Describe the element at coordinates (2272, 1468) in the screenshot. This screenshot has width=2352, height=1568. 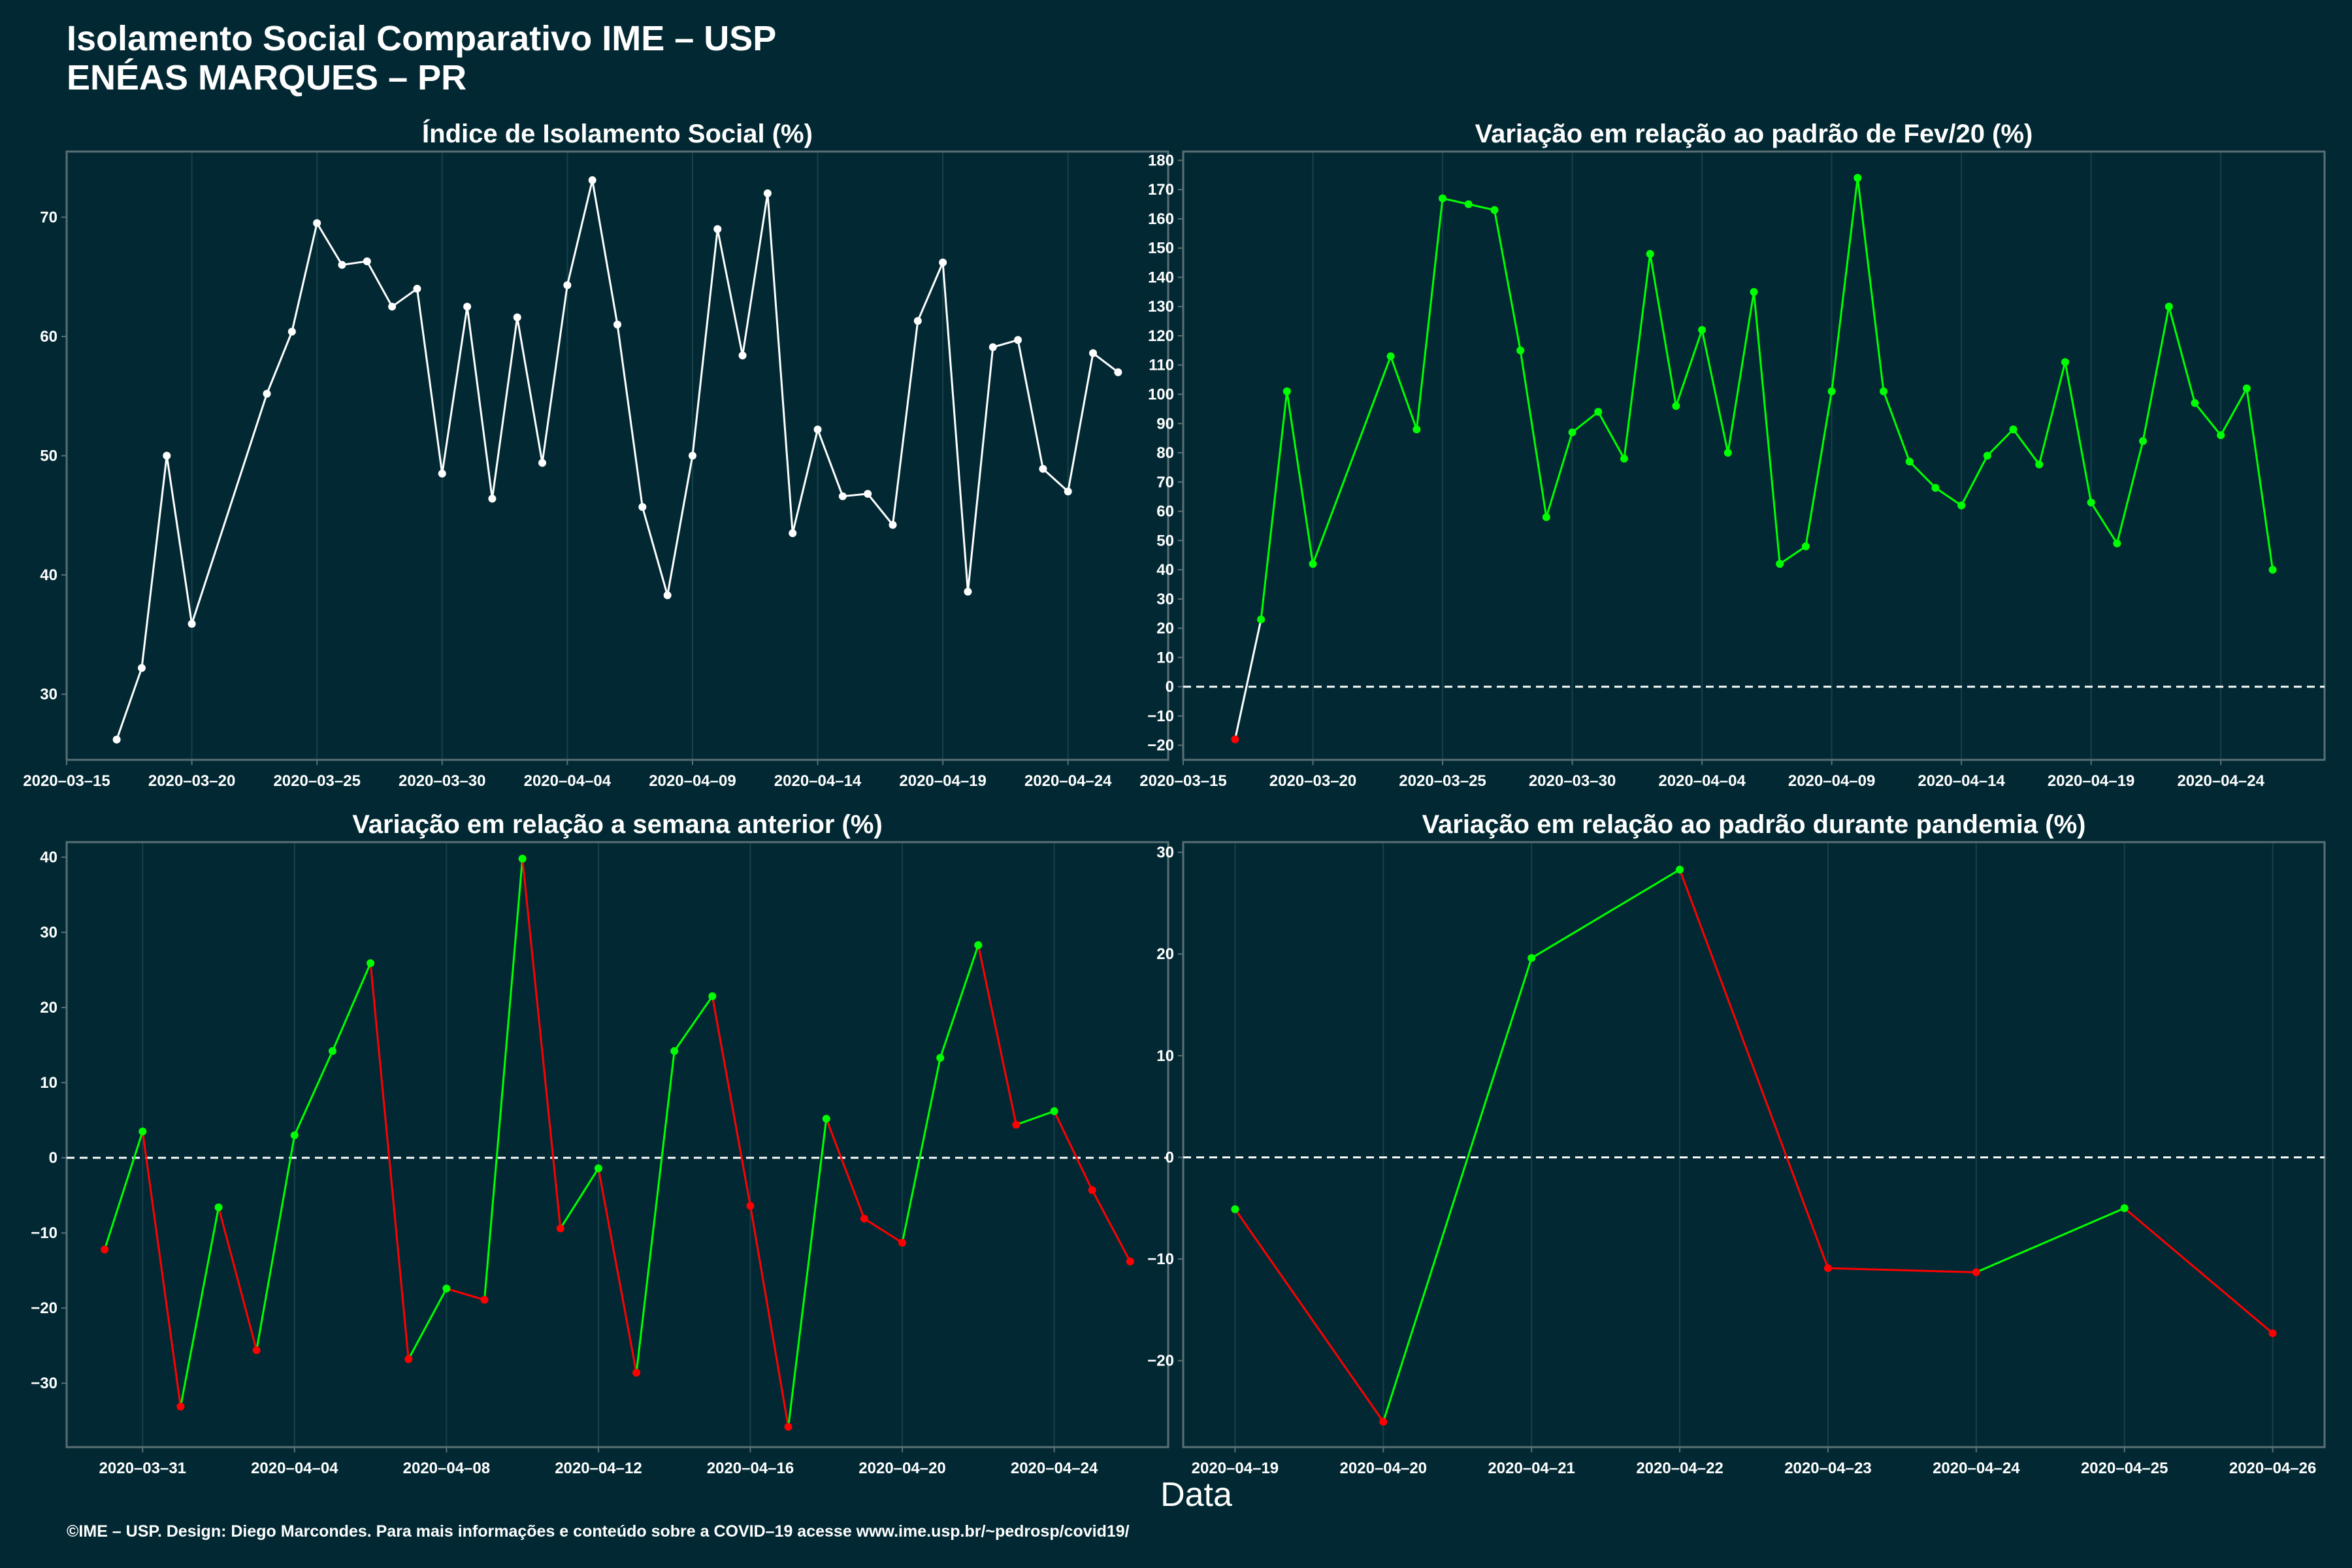
I see `x-tick-label: 2020–04–26` at that location.